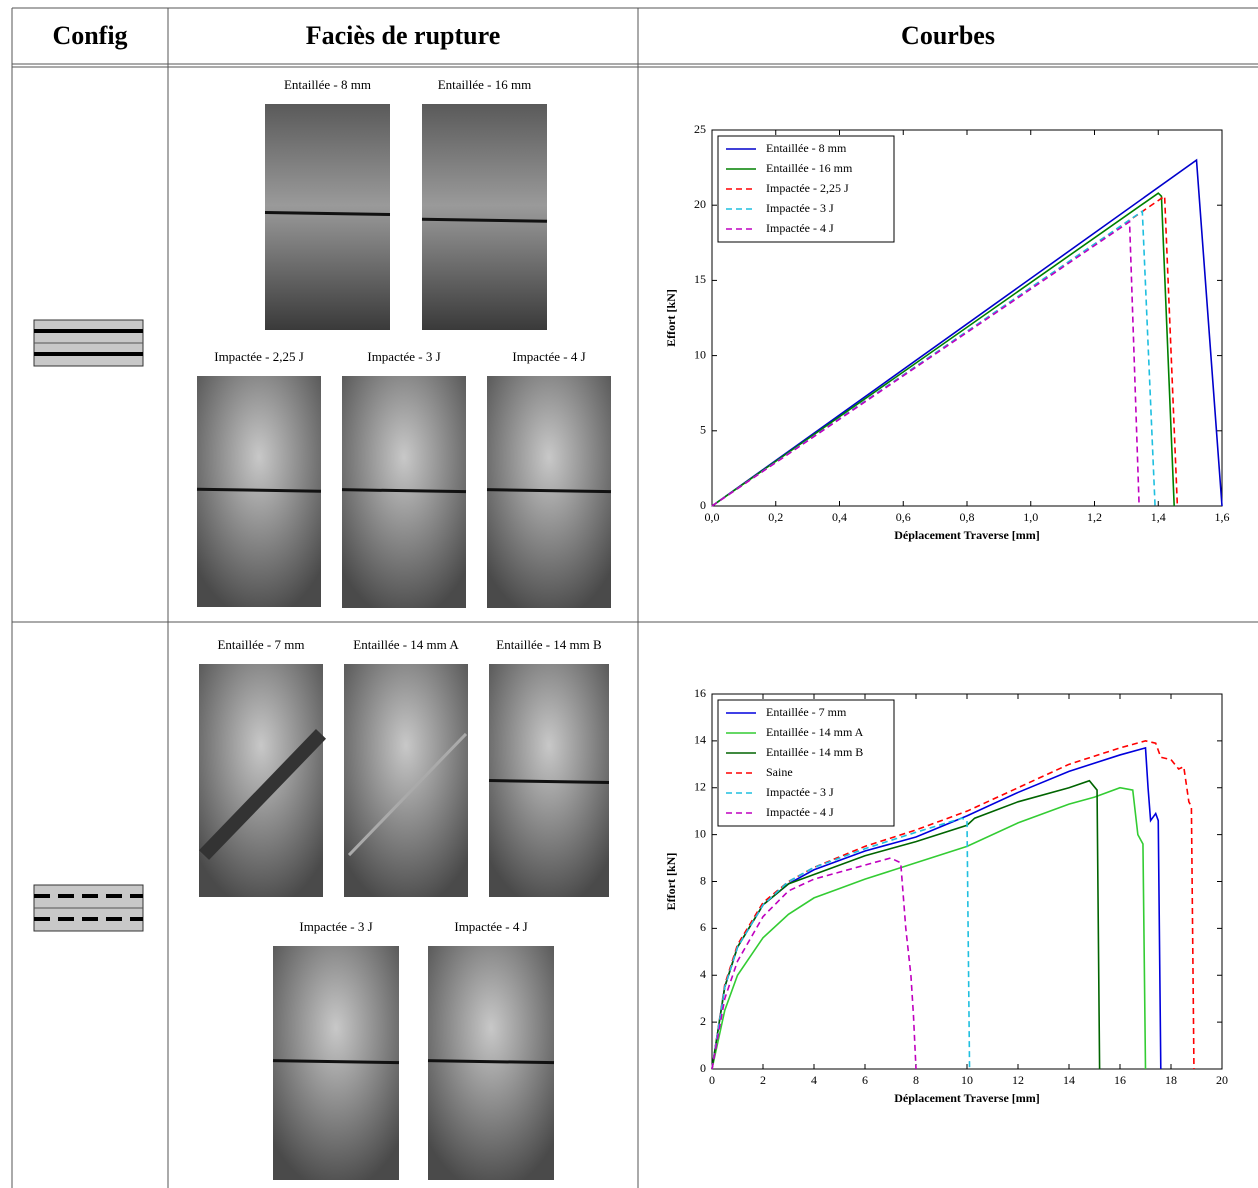 The width and height of the screenshot is (1258, 1188). I want to click on photo-label: Entaillée - 8 mm, so click(327, 84).